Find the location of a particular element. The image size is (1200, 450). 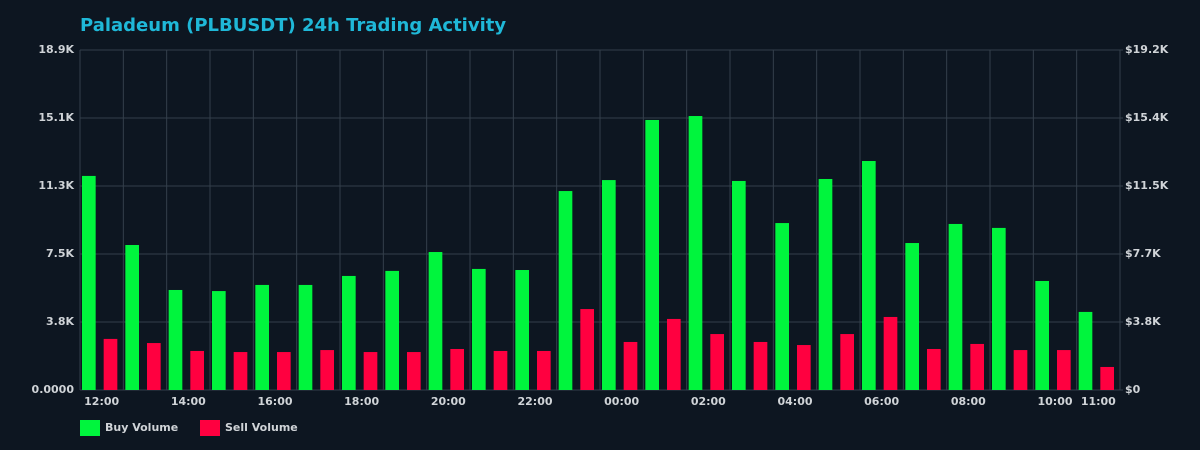

y-tick-label: 18.9K is located at coordinates (56, 49).